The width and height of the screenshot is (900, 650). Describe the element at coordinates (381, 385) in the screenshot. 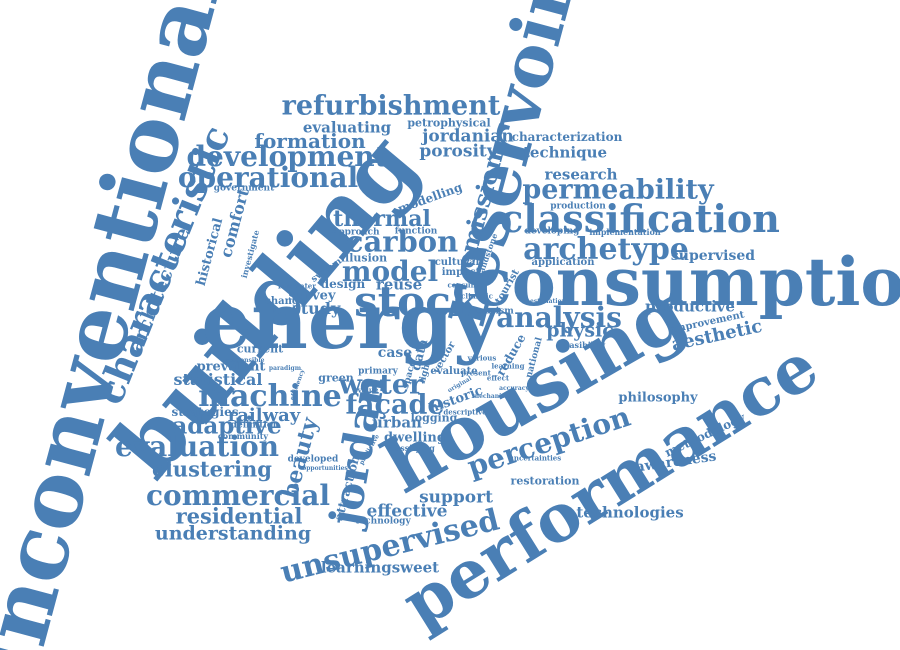

I see `word-water: water` at that location.